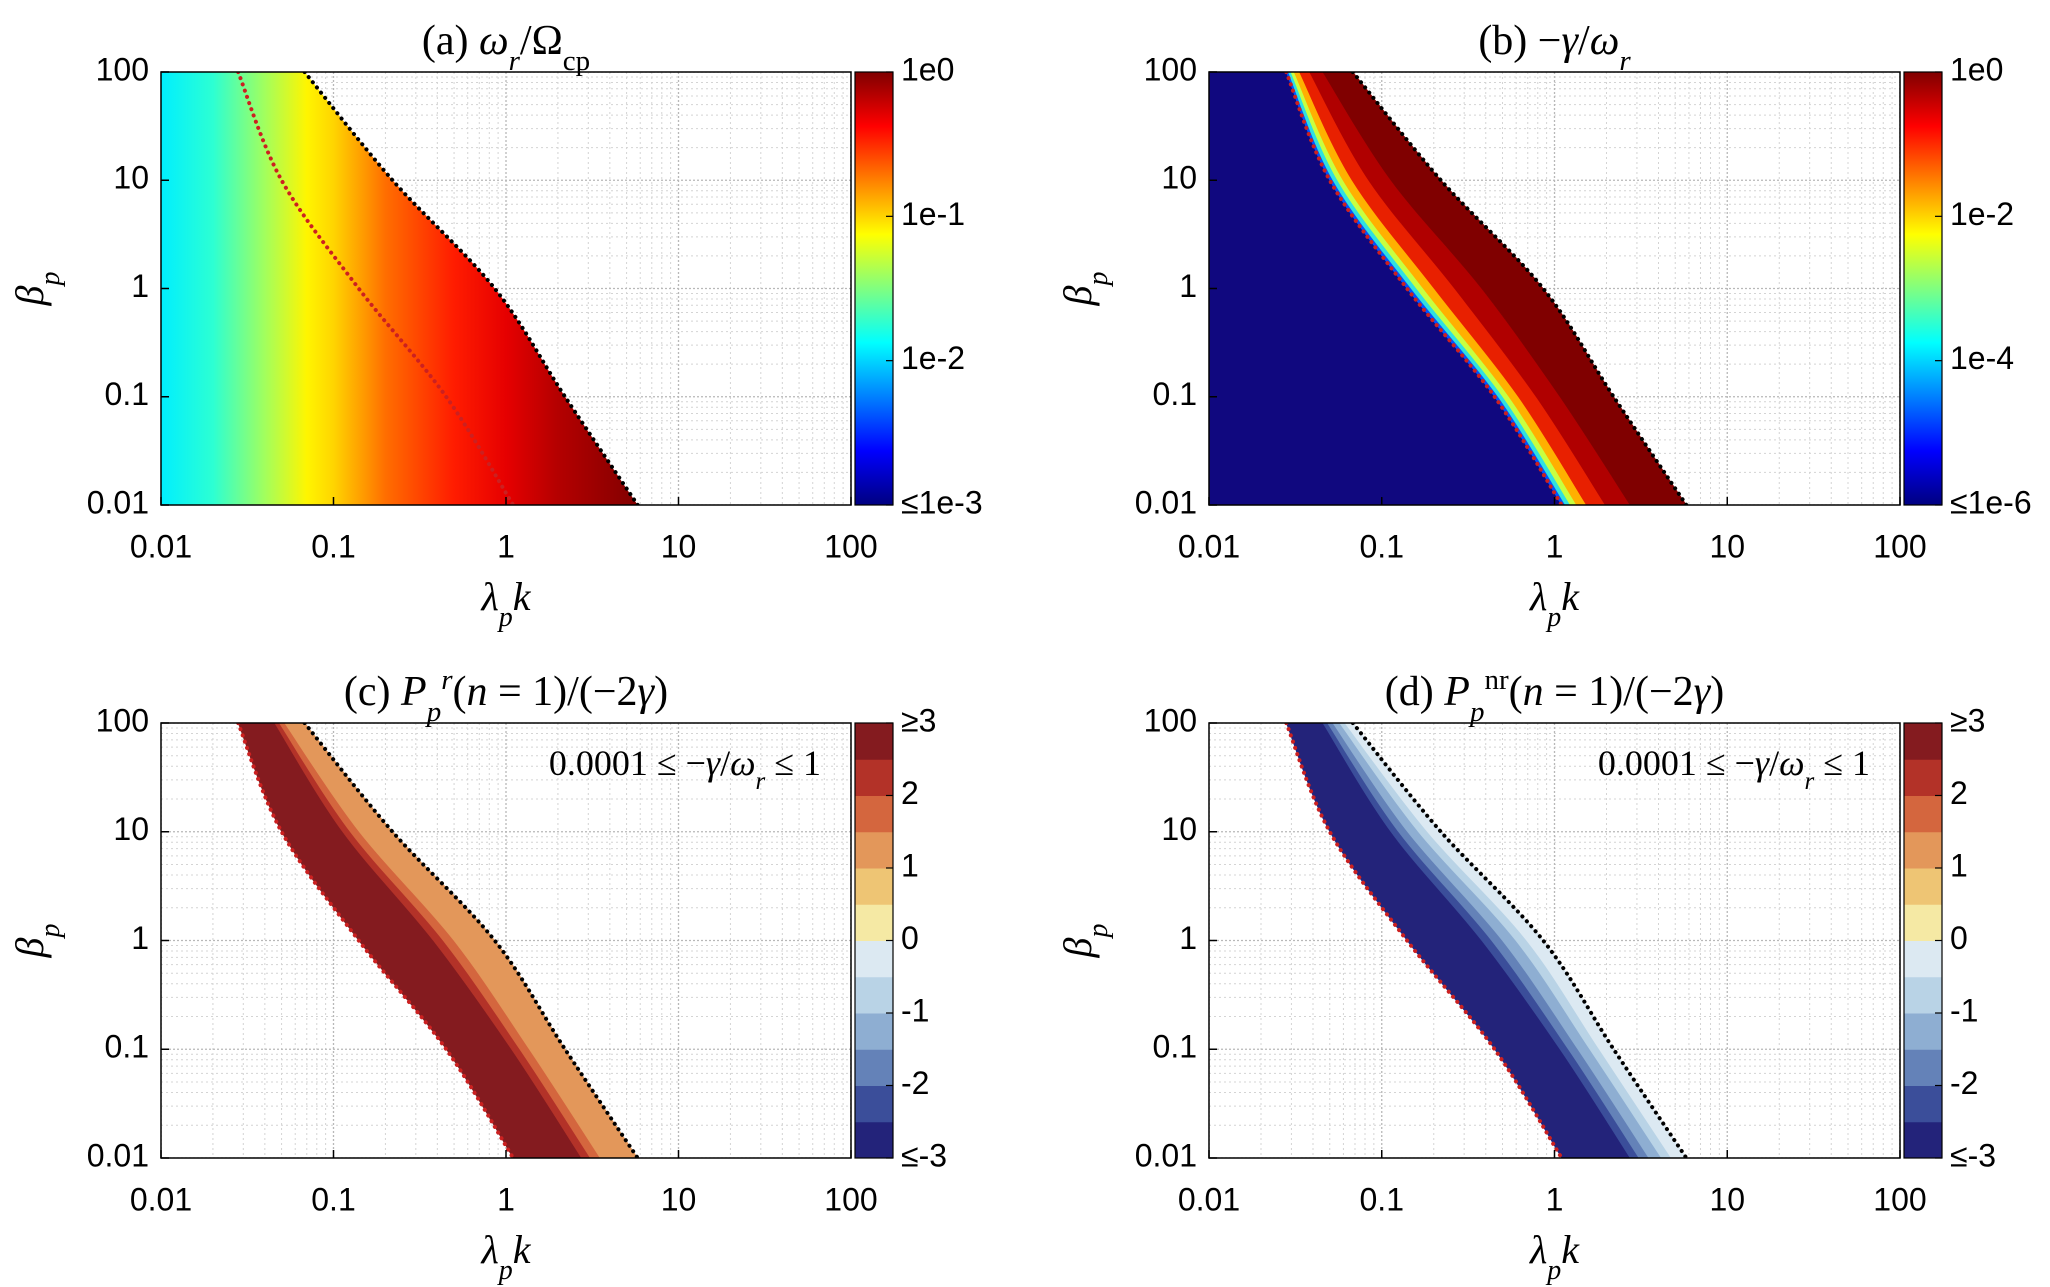  Describe the element at coordinates (927, 69) in the screenshot. I see `colorbar-tick-label: 1e0` at that location.